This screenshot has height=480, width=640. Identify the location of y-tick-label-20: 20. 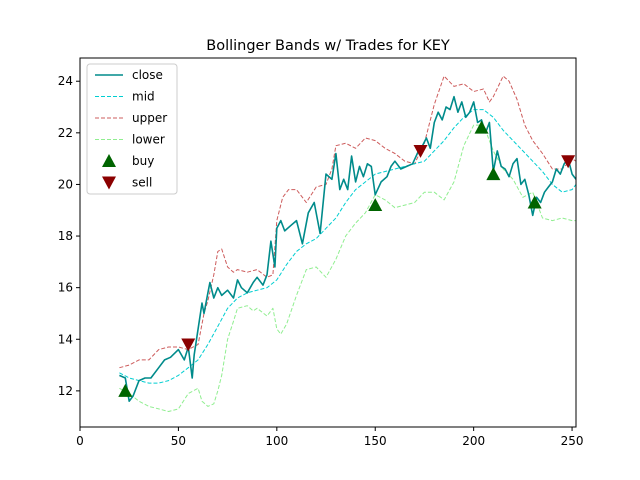
(65, 184).